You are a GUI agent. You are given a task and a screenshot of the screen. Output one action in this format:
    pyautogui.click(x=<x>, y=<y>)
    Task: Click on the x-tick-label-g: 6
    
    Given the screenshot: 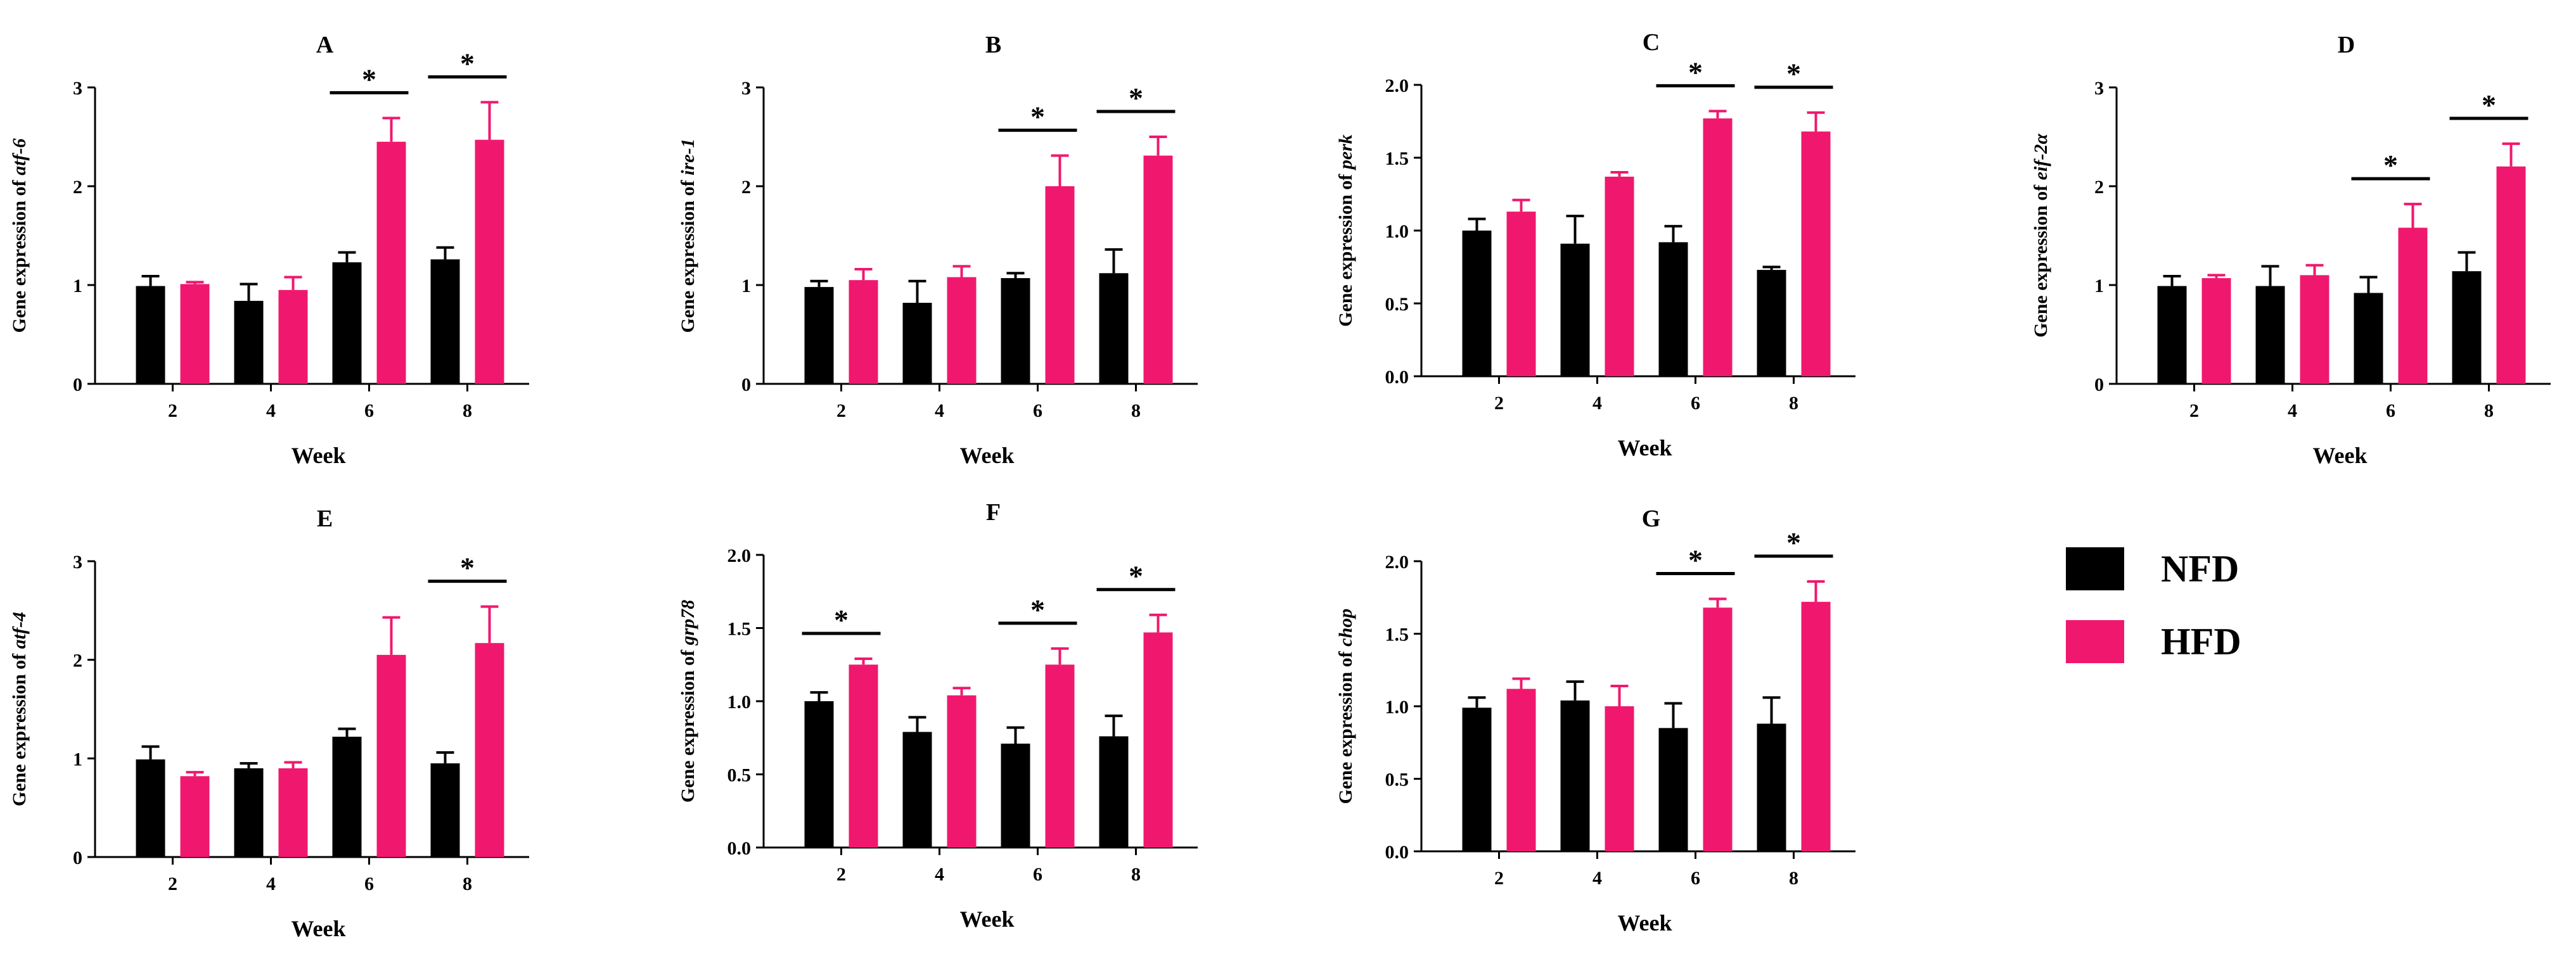 What is the action you would take?
    pyautogui.click(x=1695, y=879)
    